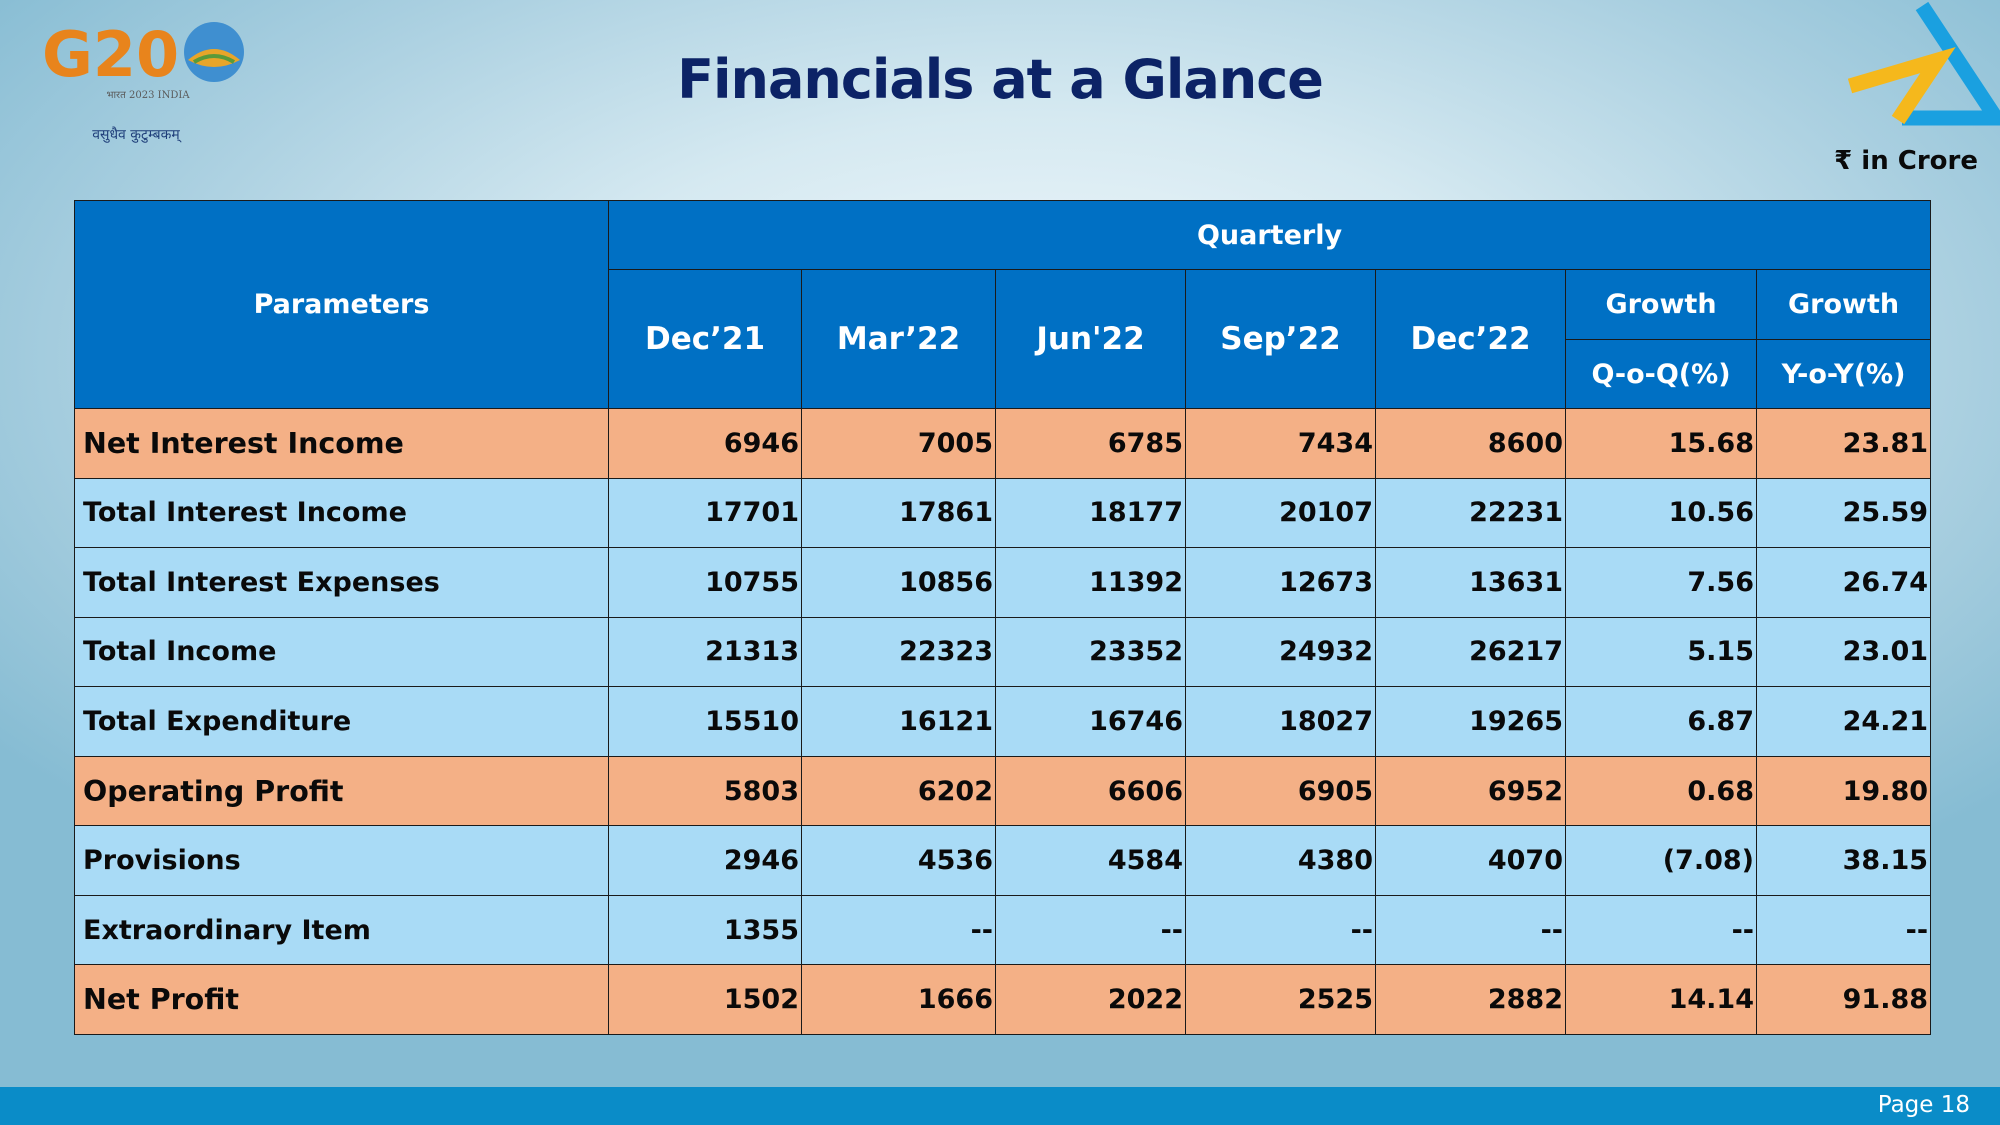 This screenshot has width=2000, height=1125. I want to click on table-cell: 5.15, so click(1661, 652).